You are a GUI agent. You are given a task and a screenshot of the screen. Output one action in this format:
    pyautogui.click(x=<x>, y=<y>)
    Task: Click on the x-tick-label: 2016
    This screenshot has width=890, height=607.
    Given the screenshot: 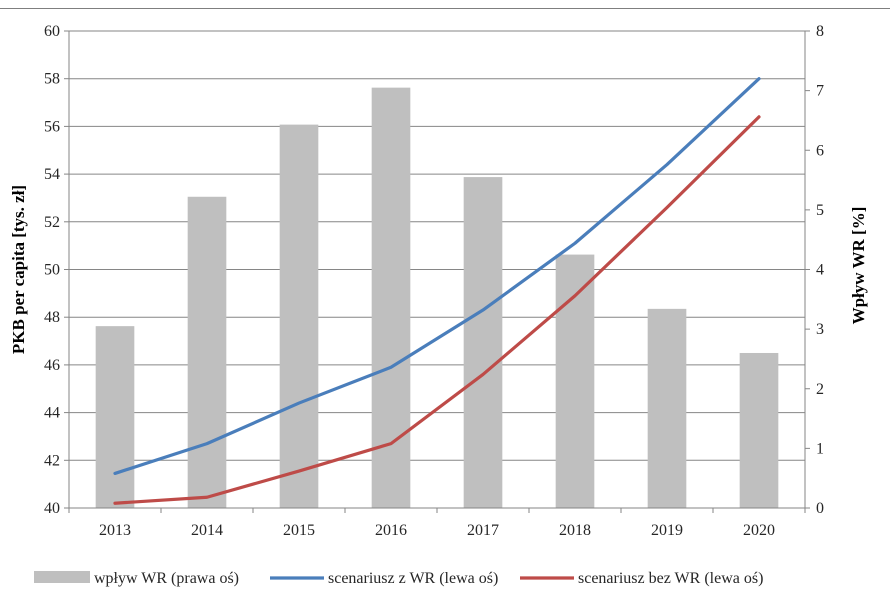 What is the action you would take?
    pyautogui.click(x=391, y=530)
    